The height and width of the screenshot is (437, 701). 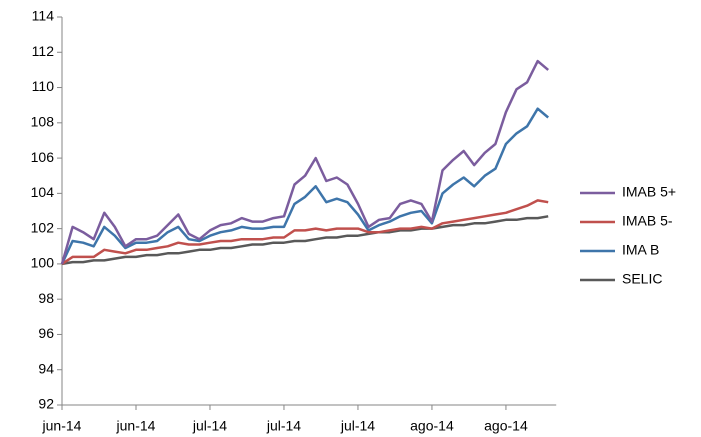 What do you see at coordinates (46, 404) in the screenshot?
I see `y-tick-label: 92` at bounding box center [46, 404].